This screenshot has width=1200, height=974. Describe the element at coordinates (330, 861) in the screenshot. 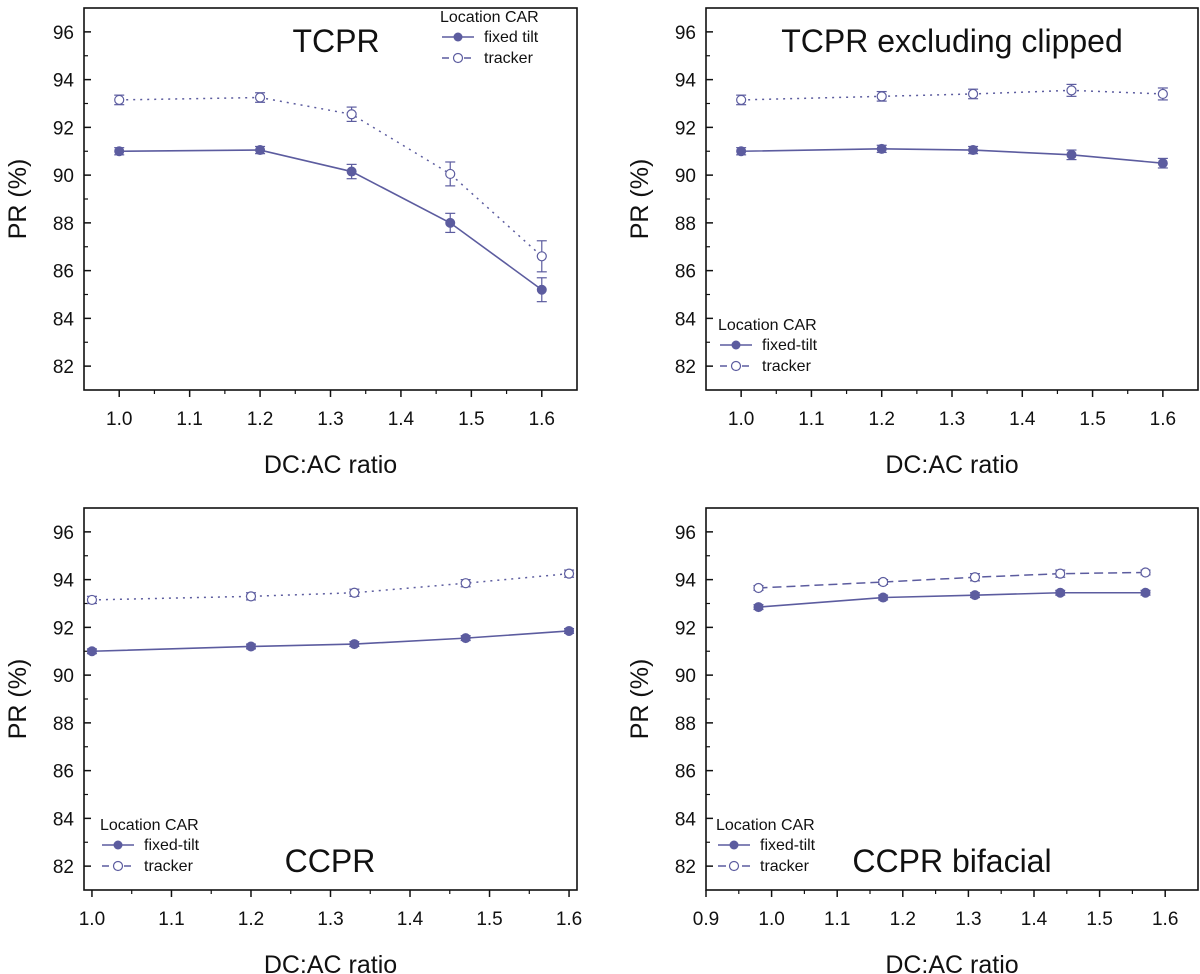

I see `chart-title: CCPR` at that location.